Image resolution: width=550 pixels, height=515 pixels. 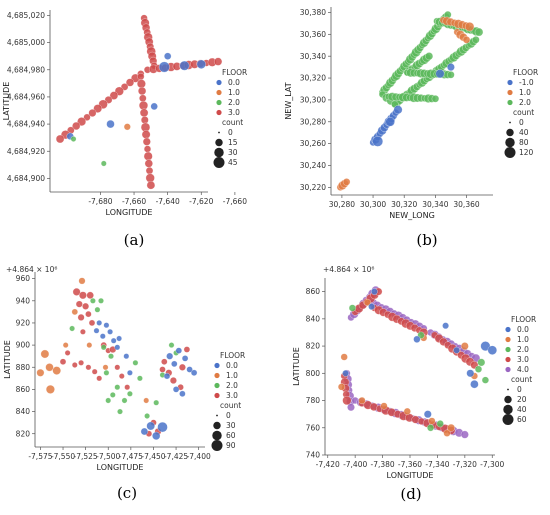 I want to click on legend-entry-label: 0.0, so click(x=232, y=365).